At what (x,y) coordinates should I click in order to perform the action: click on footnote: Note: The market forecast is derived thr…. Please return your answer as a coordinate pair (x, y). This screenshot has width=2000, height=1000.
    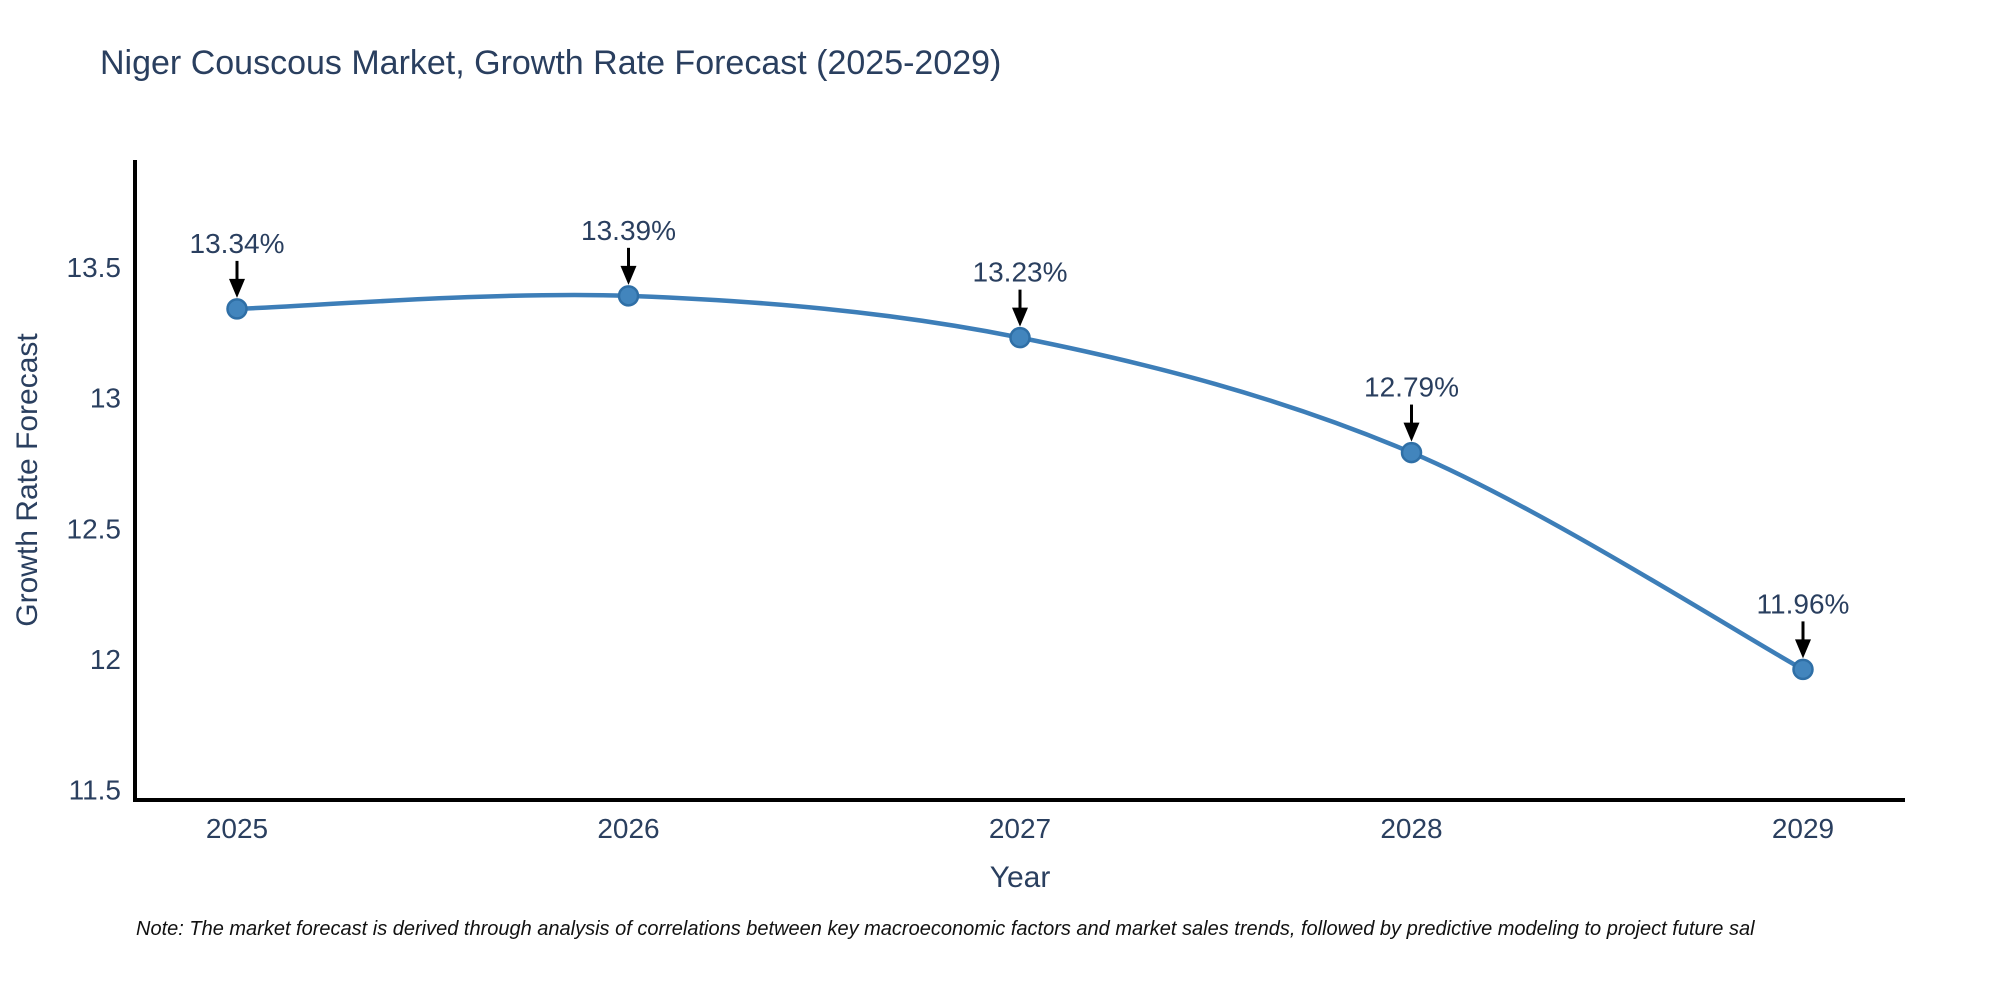
    Looking at the image, I should click on (945, 929).